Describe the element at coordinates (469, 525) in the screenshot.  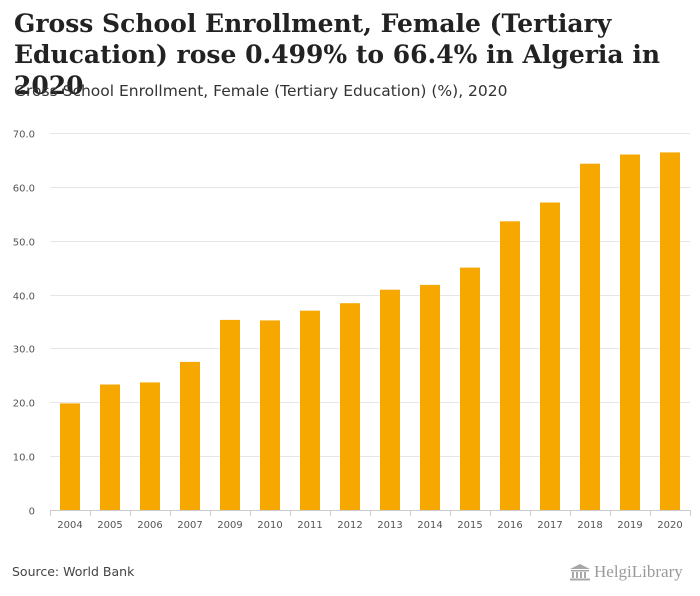
I see `x-tick-label: 2015` at that location.